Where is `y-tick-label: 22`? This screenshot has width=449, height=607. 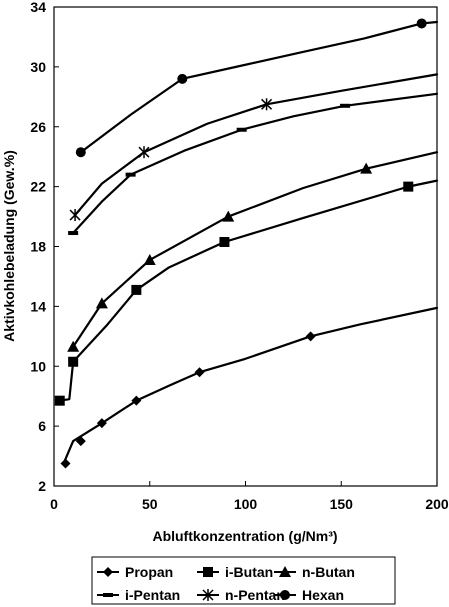 y-tick-label: 22 is located at coordinates (38, 187).